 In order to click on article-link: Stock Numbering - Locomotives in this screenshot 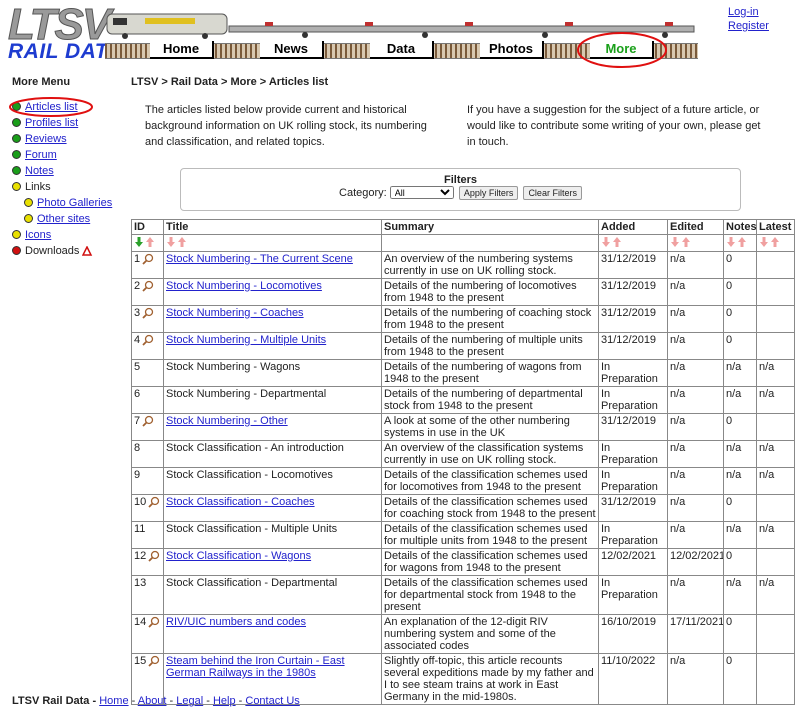, I will do `click(244, 286)`.